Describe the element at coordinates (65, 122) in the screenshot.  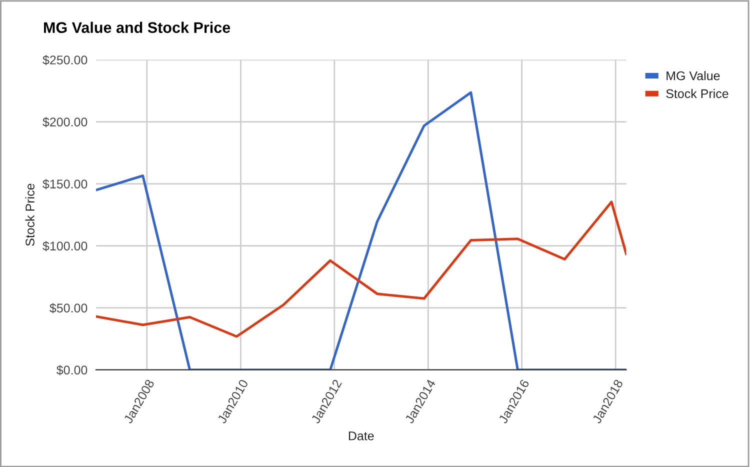
I see `y-tick-label: $200.00` at that location.